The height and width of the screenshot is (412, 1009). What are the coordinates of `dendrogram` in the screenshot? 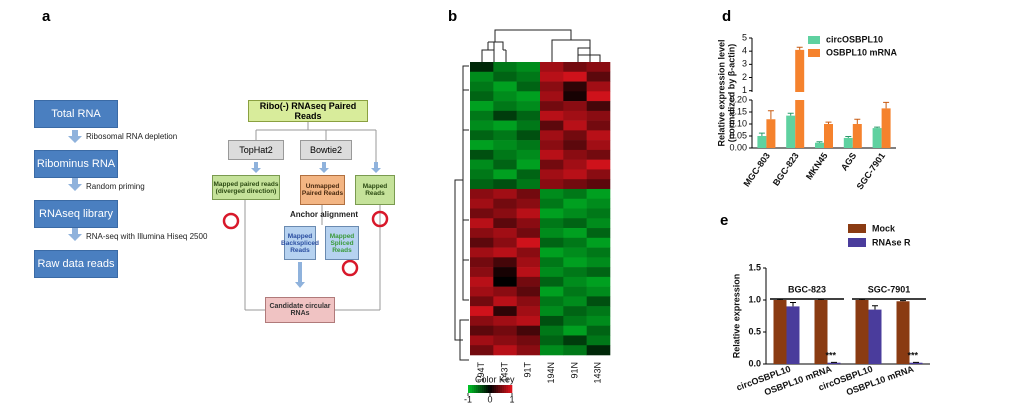 It's located at (527, 195).